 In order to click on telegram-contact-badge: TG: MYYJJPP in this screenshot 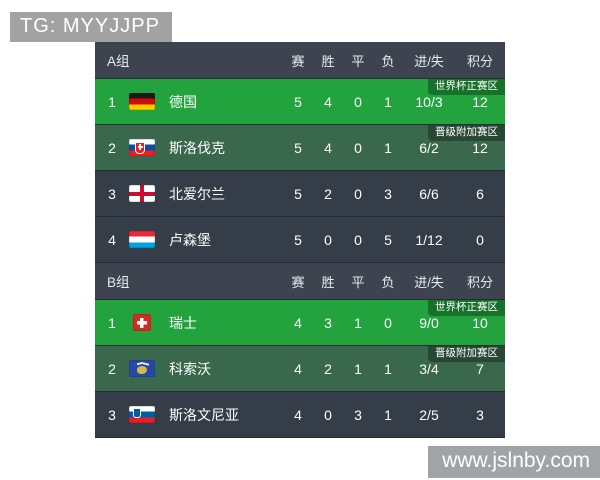, I will do `click(91, 27)`.